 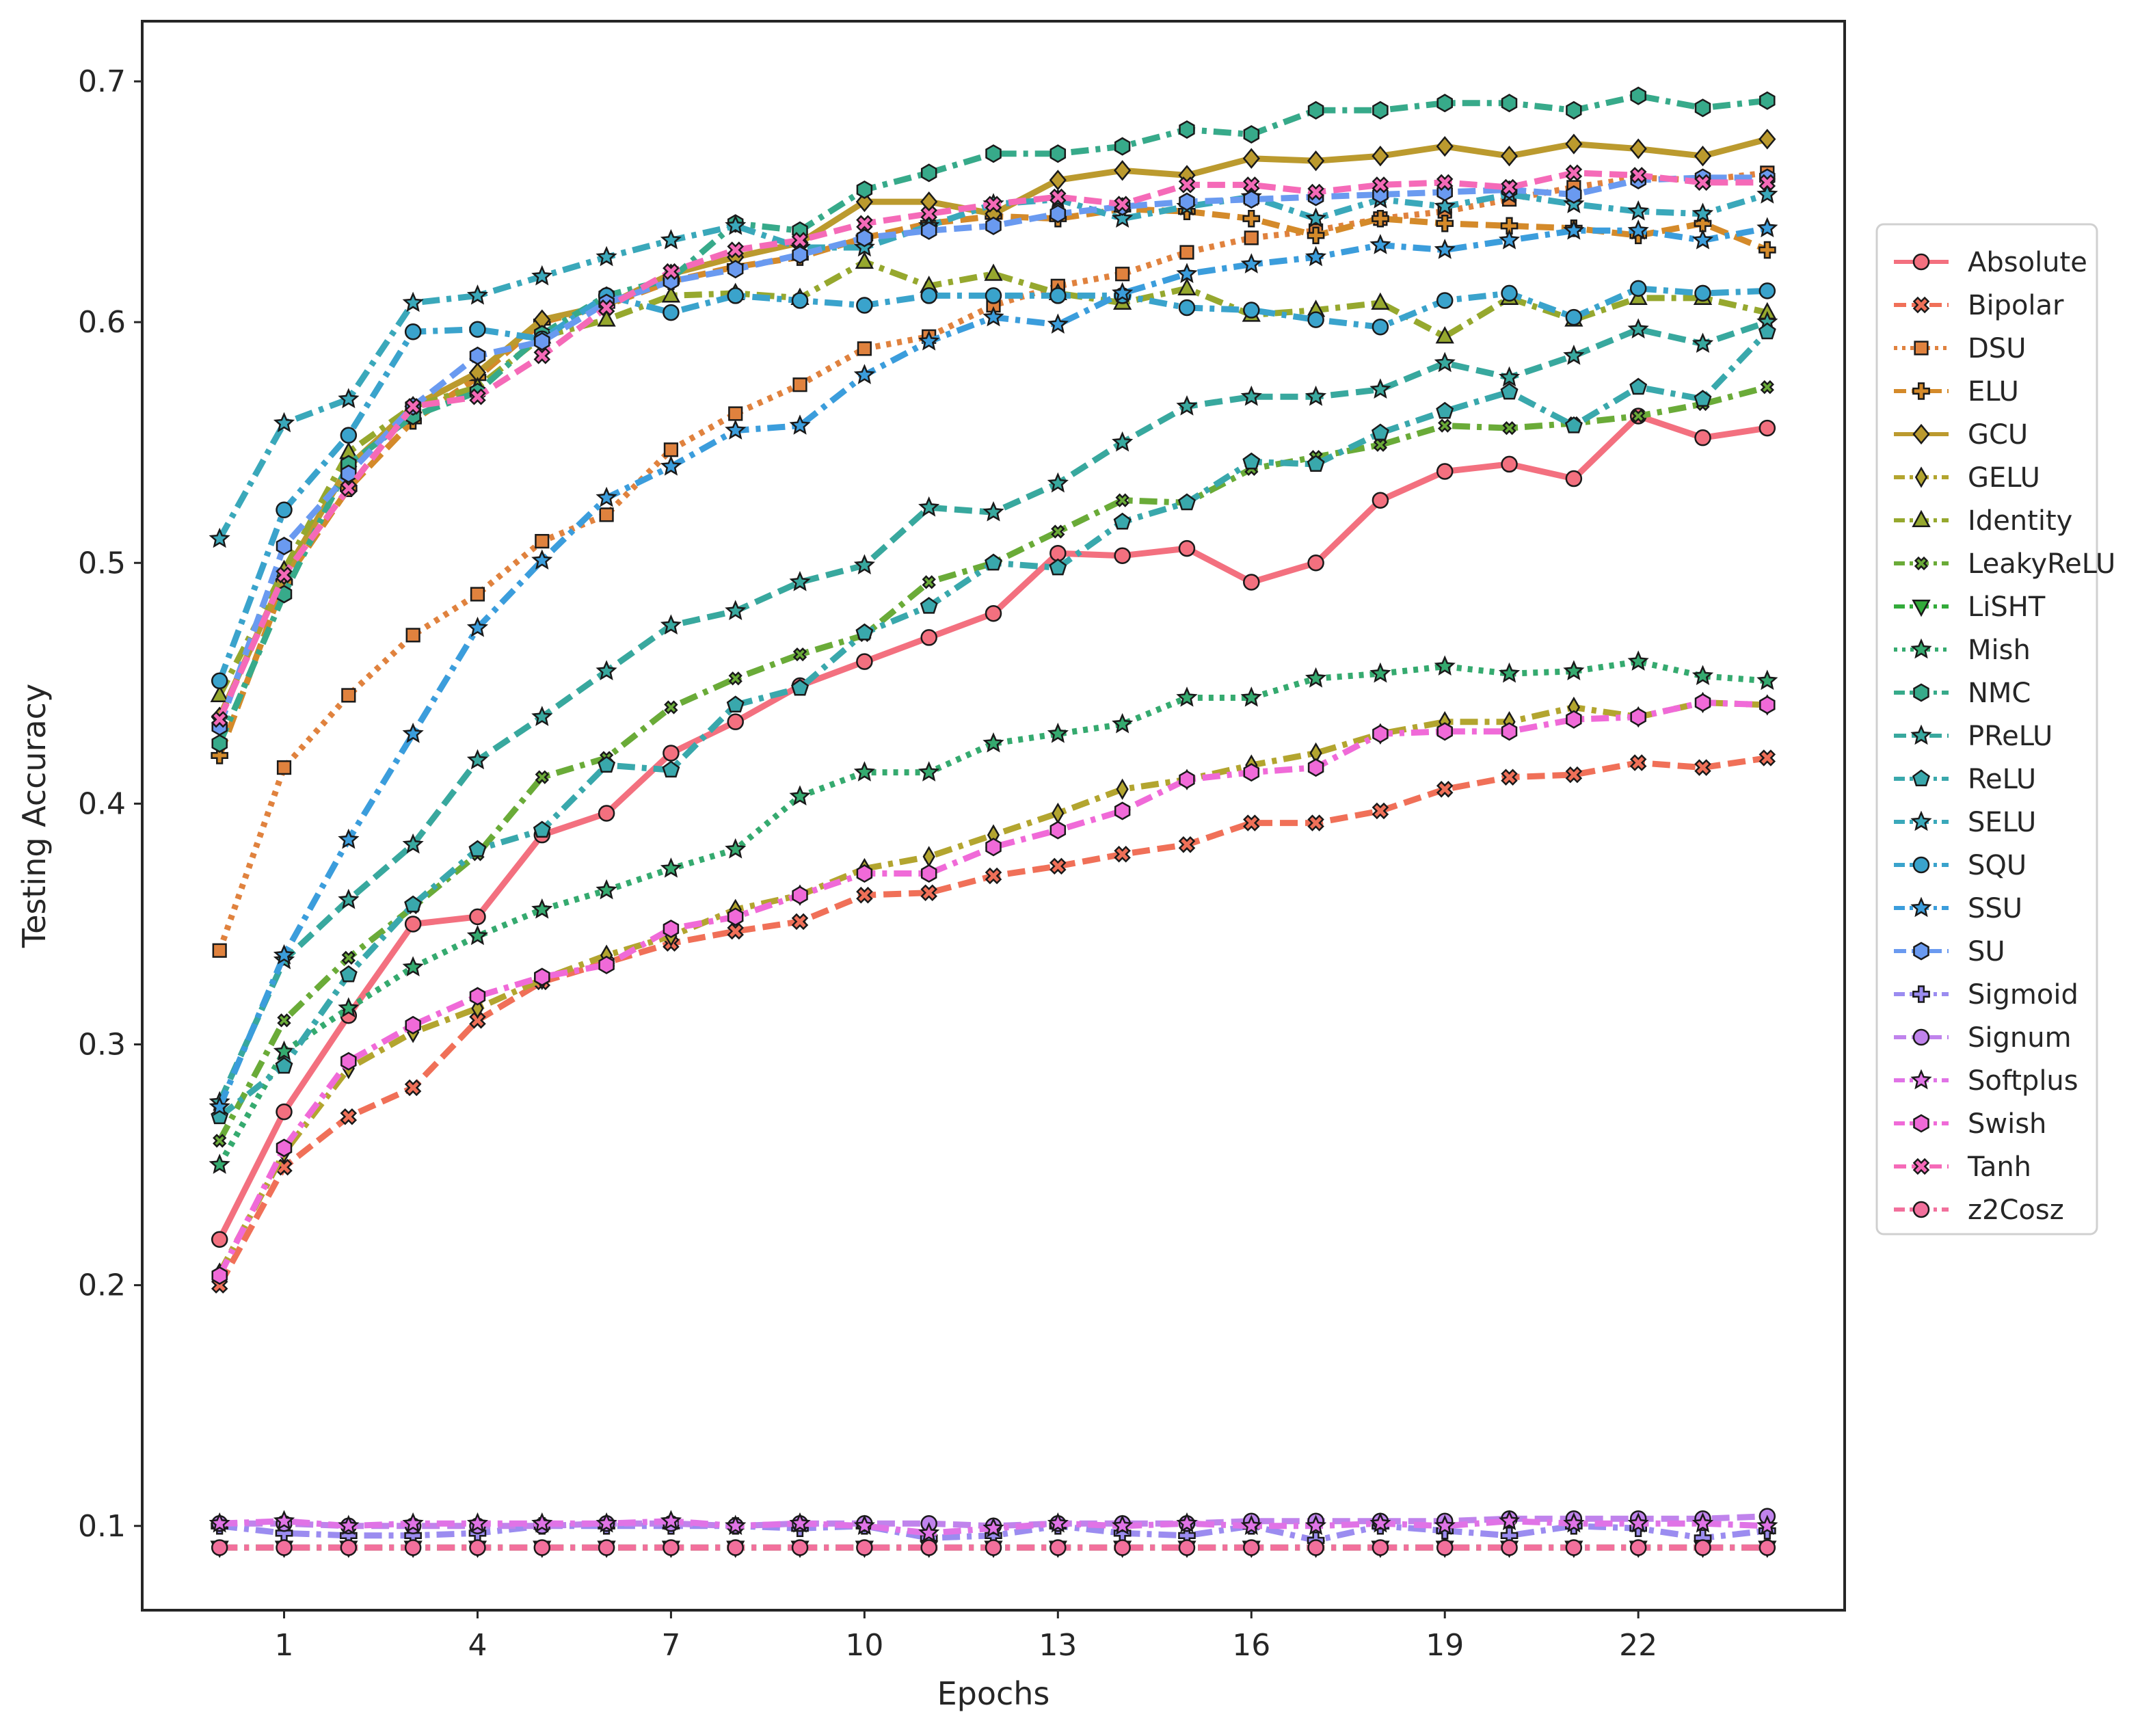 What do you see at coordinates (1638, 1645) in the screenshot?
I see `x-tick-label: 22` at bounding box center [1638, 1645].